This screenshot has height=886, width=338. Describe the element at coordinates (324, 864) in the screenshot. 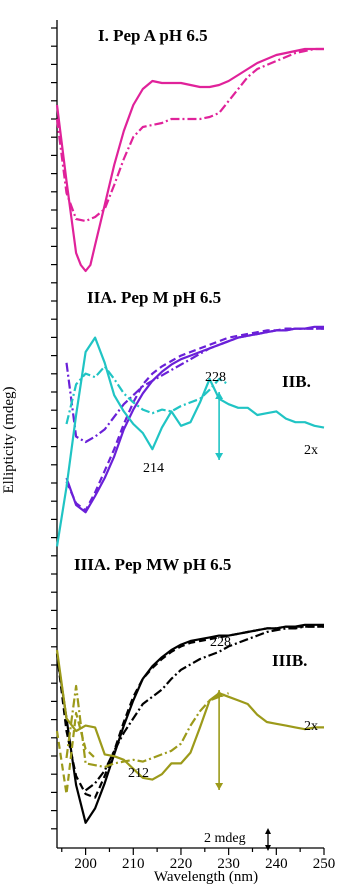

I see `x-tick-label: 250` at that location.